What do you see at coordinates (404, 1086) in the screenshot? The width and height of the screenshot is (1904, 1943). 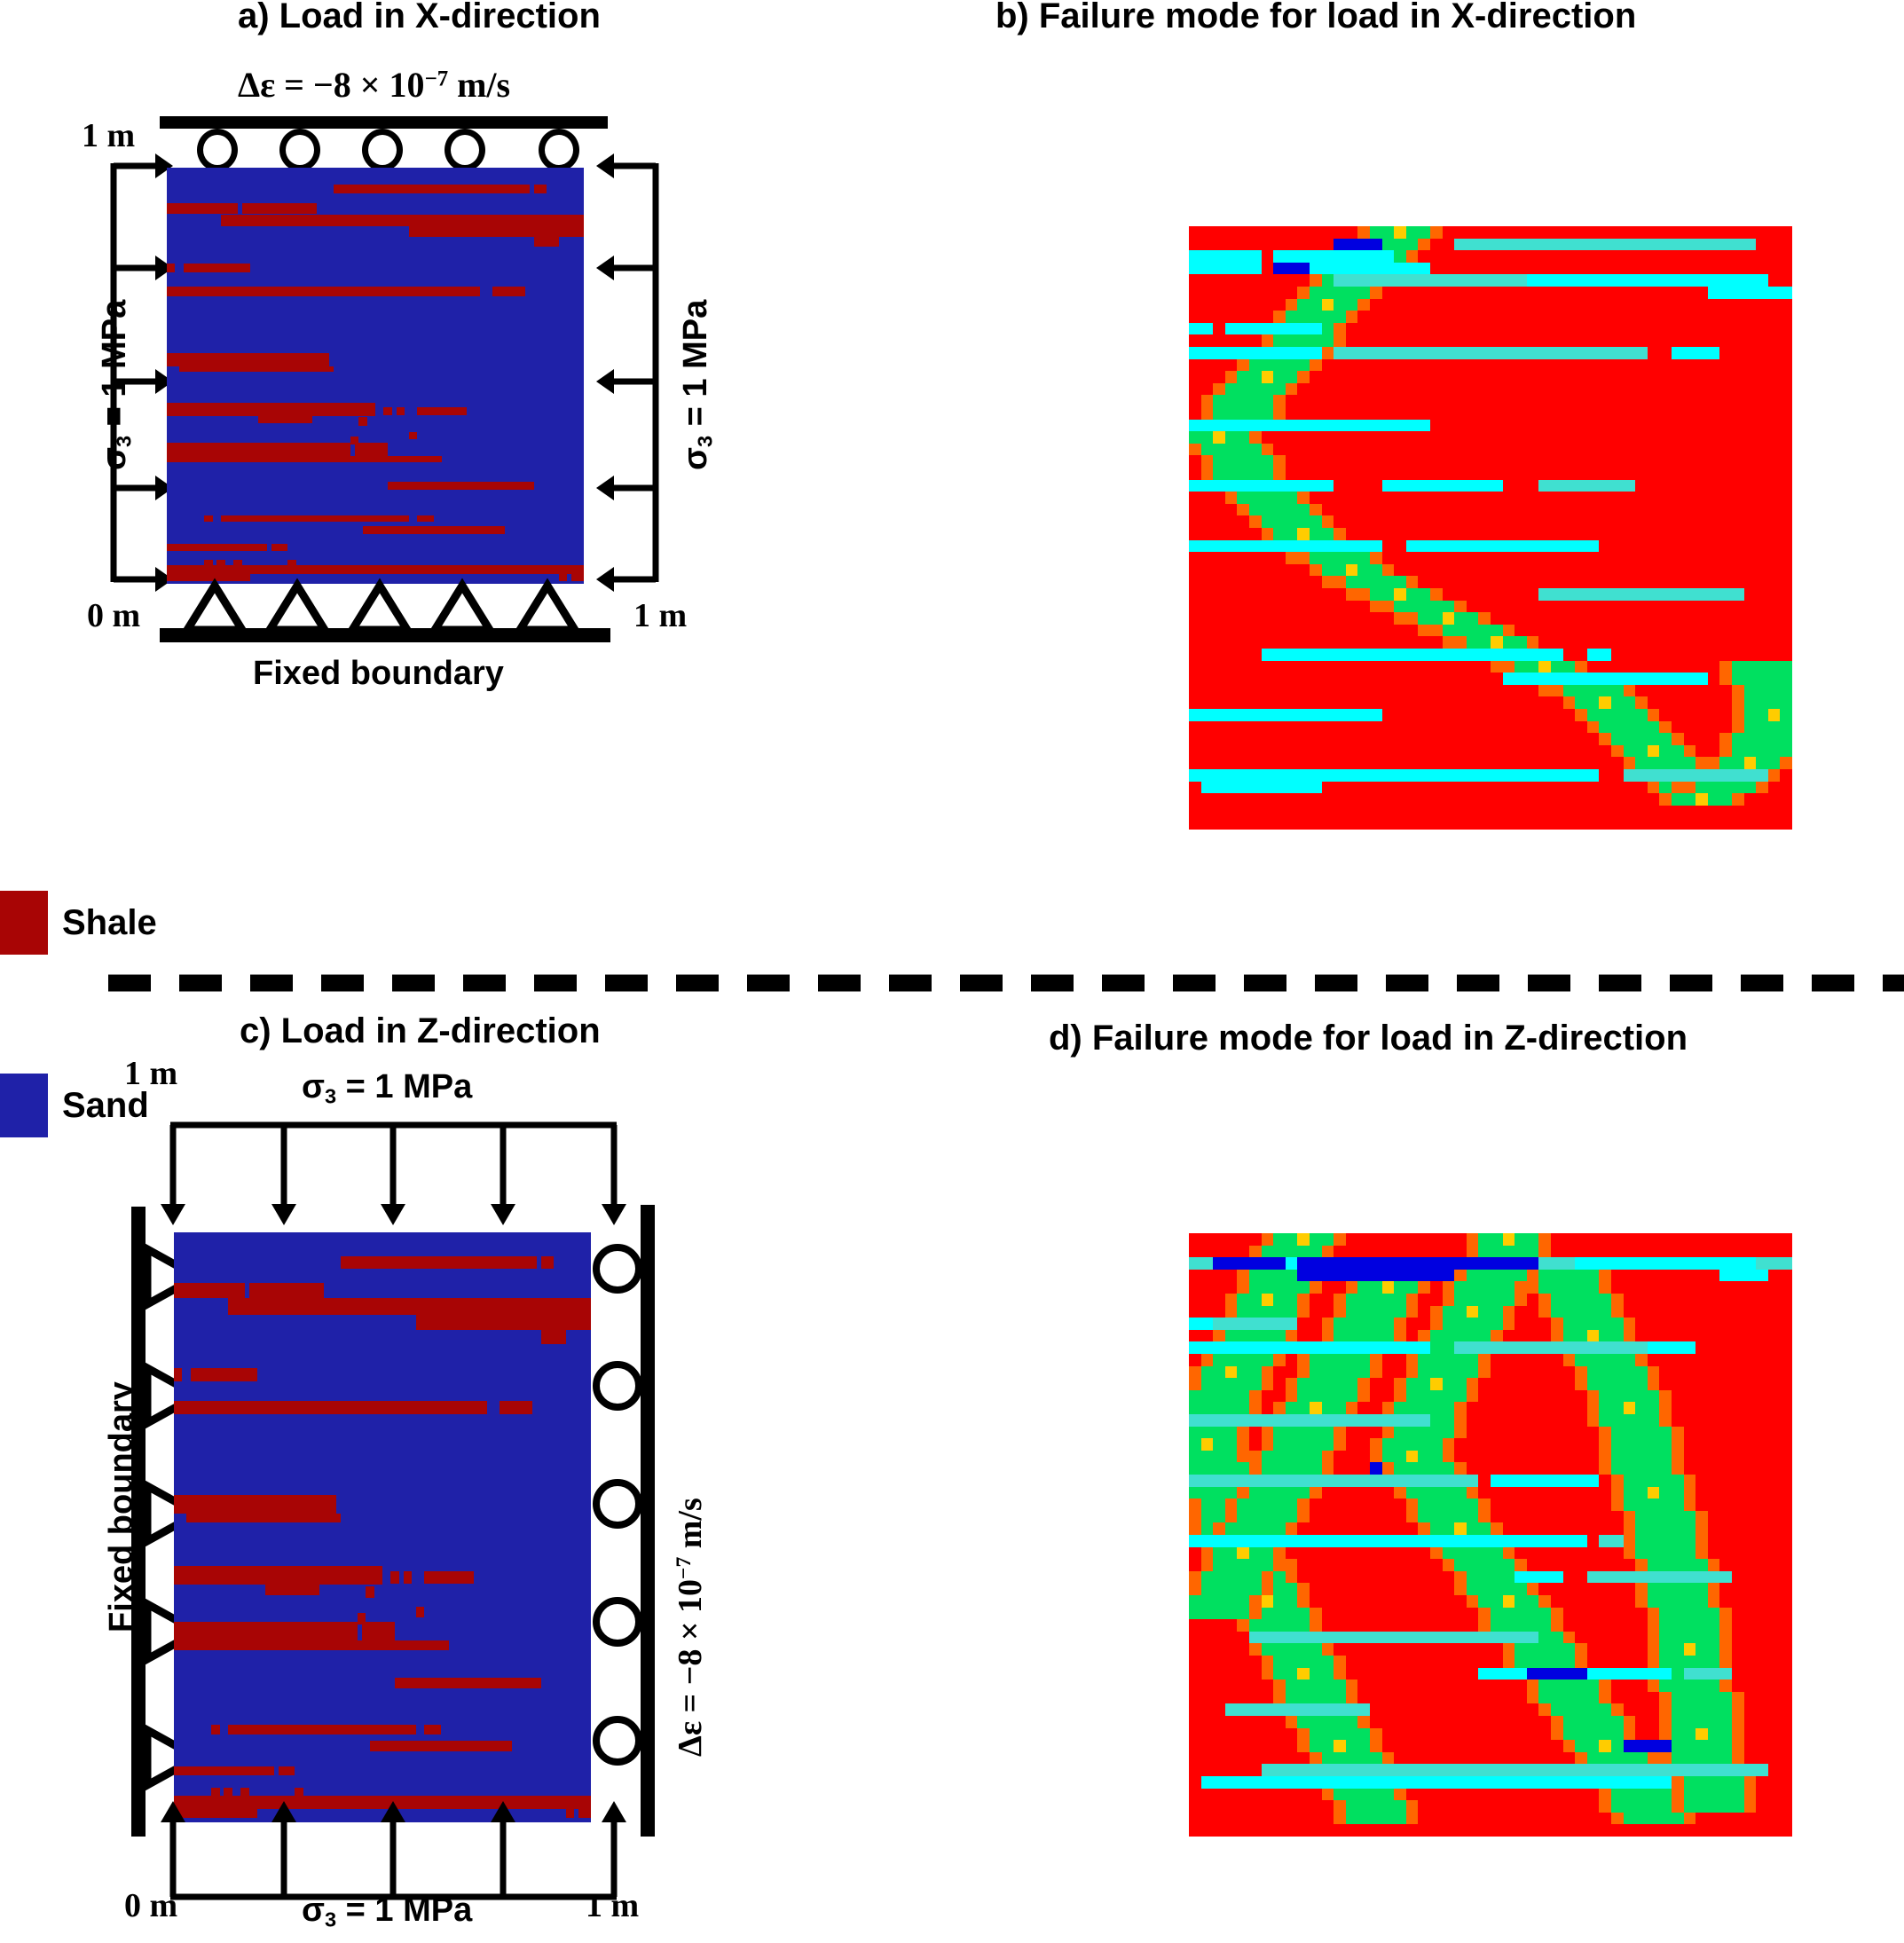 I see `sigma-value: = 1 MPa` at bounding box center [404, 1086].